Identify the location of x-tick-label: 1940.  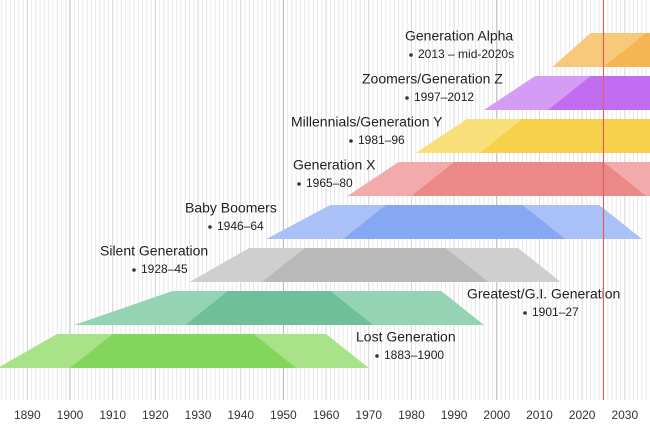
(240, 415).